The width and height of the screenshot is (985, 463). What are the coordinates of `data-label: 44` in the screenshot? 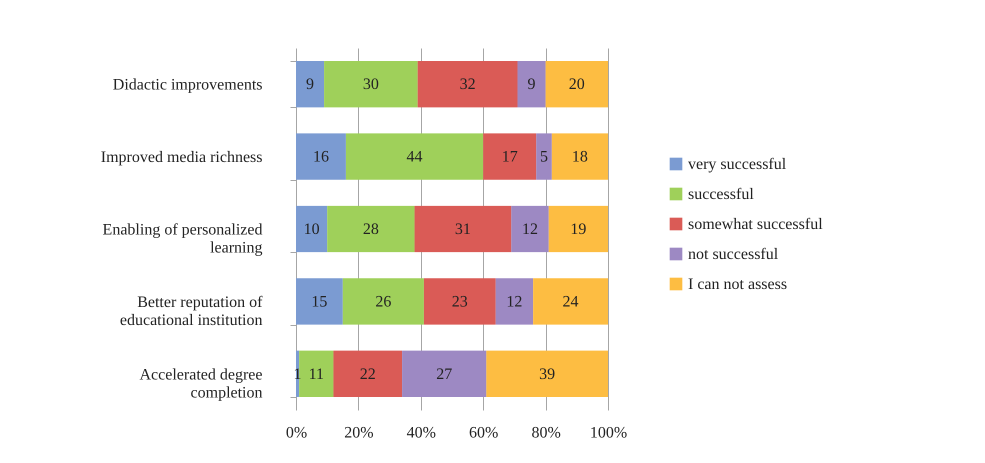 It's located at (414, 157).